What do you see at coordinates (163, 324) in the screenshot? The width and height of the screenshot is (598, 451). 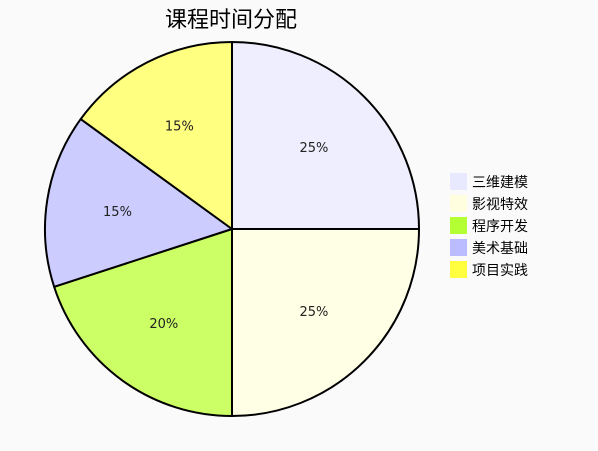 I see `slice-value-label: 20%` at bounding box center [163, 324].